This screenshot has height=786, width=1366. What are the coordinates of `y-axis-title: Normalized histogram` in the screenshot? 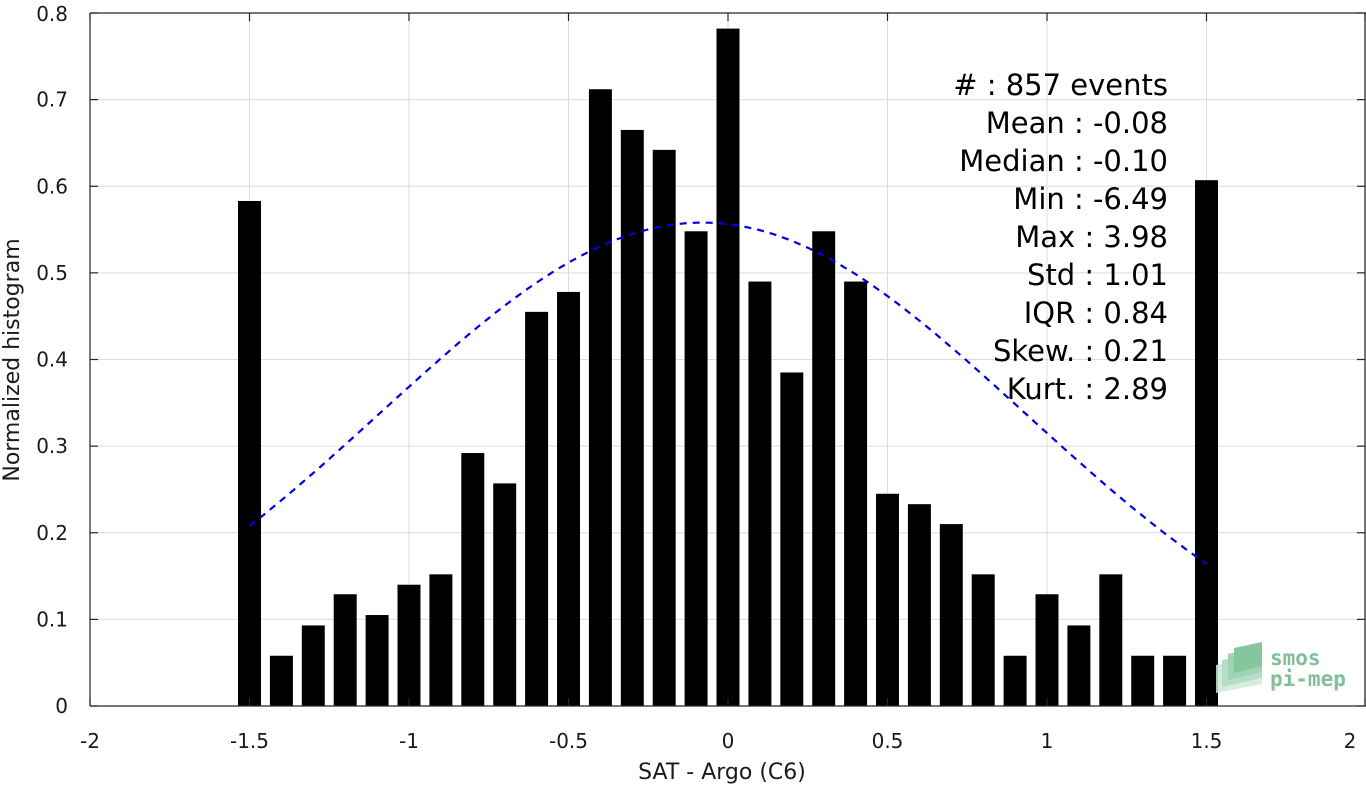 It's located at (12, 359).